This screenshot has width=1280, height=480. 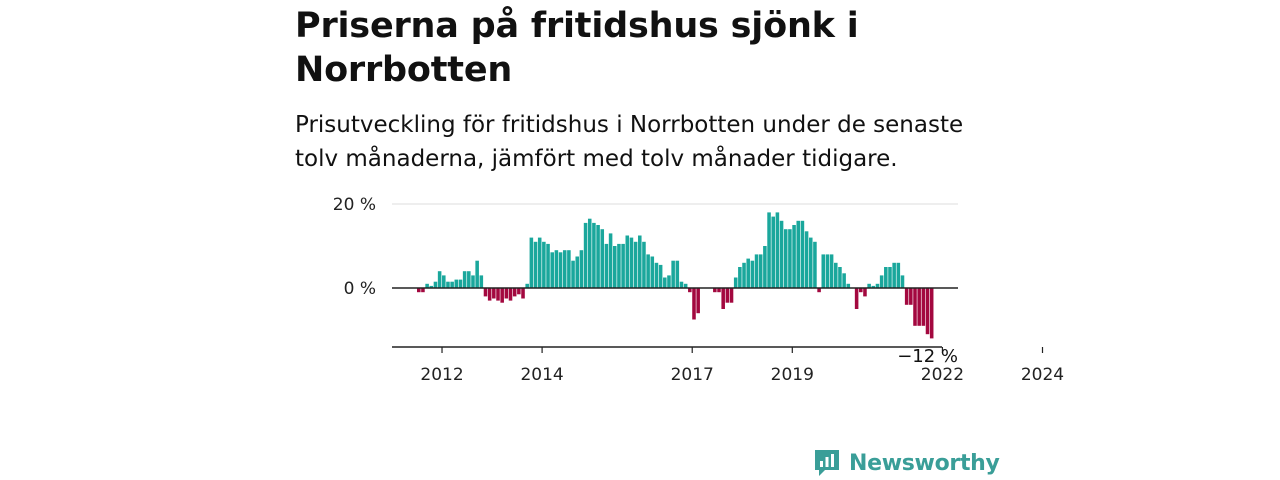 What do you see at coordinates (827, 463) in the screenshot?
I see `newsworthy-logo-icon` at bounding box center [827, 463].